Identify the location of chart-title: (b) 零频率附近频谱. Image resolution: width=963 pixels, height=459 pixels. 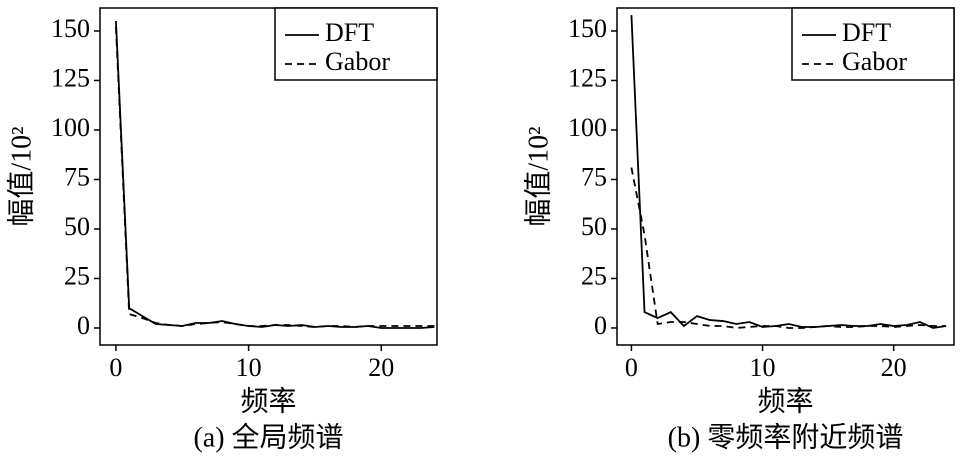
(786, 437).